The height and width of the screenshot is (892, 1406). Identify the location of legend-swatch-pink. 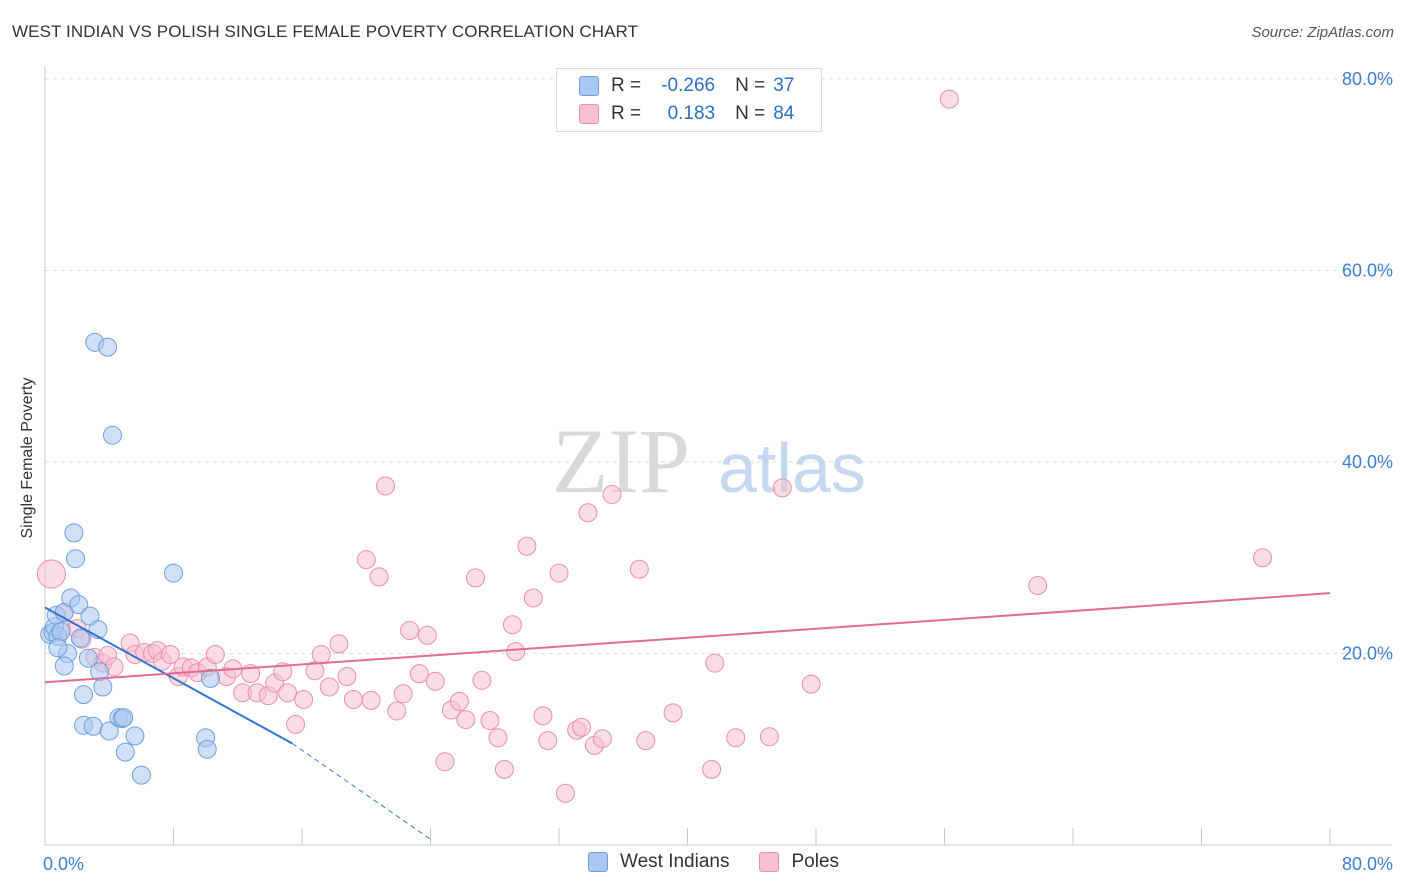
(589, 114).